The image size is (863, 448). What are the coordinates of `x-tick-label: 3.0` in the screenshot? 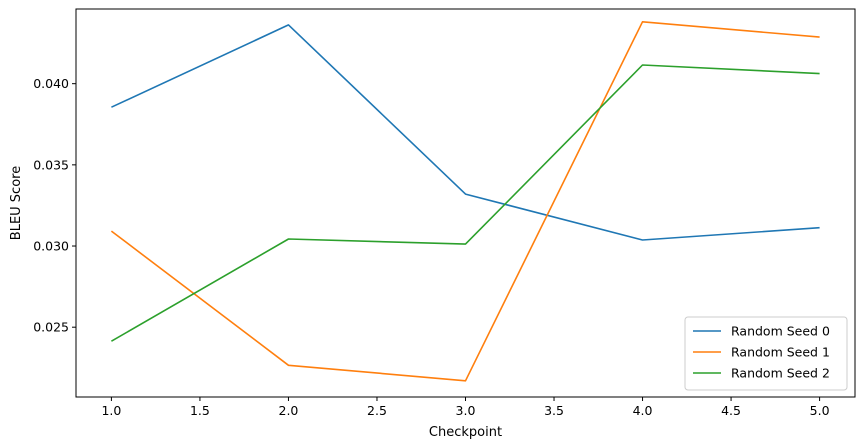 It's located at (466, 410).